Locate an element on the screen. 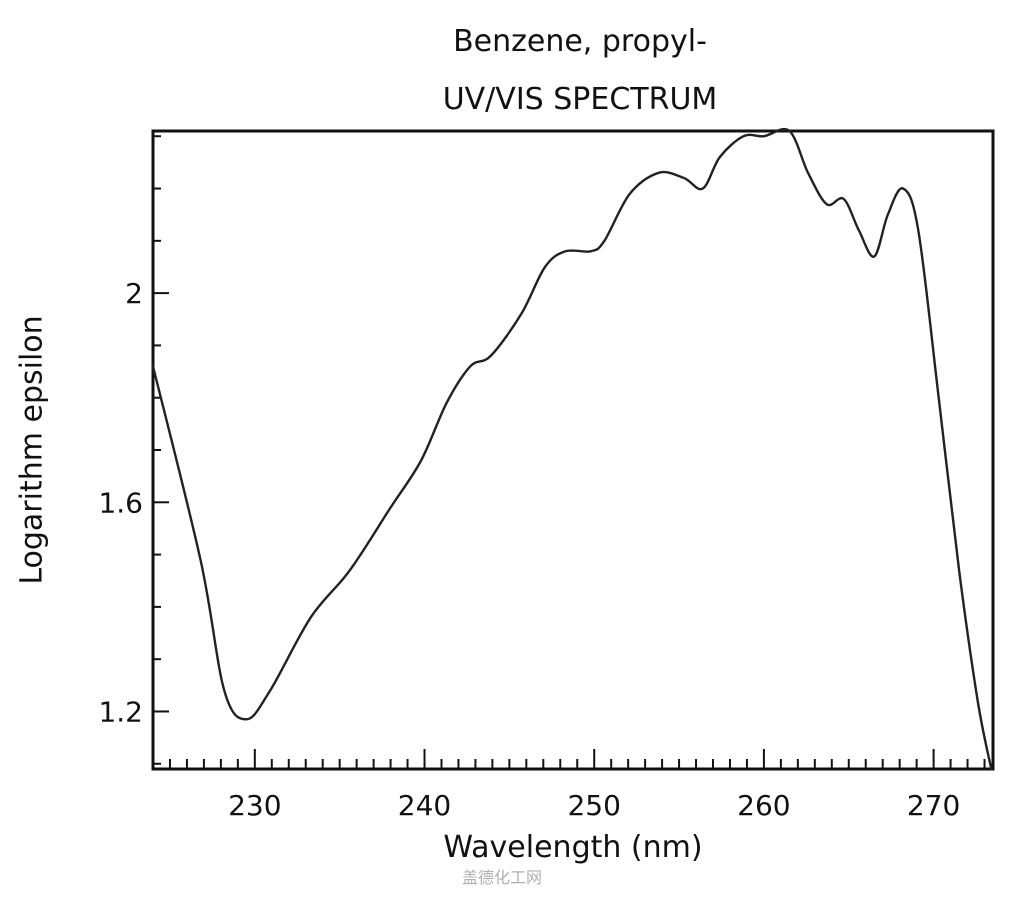  x-tick-label: 230 is located at coordinates (254, 805).